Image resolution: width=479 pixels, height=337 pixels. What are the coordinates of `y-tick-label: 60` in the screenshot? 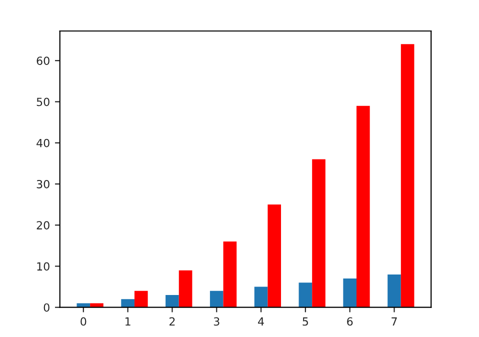 It's located at (43, 60).